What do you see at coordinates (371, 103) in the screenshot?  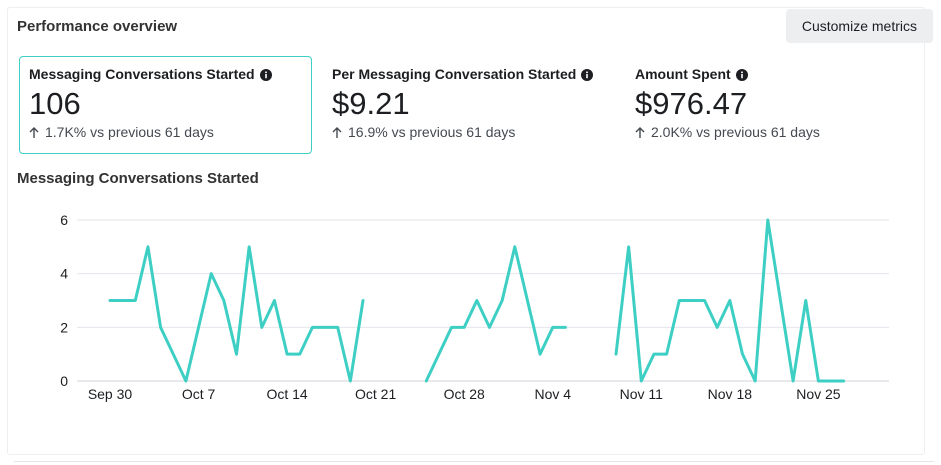 I see `metric-value: $9.21` at bounding box center [371, 103].